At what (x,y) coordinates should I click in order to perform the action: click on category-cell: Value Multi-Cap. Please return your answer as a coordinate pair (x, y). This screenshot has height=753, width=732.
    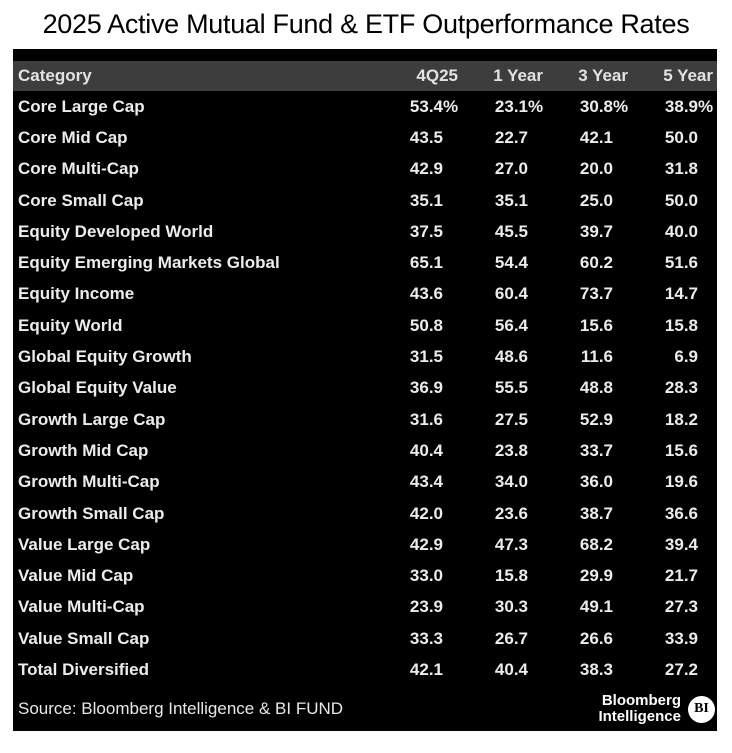
    Looking at the image, I should click on (81, 607).